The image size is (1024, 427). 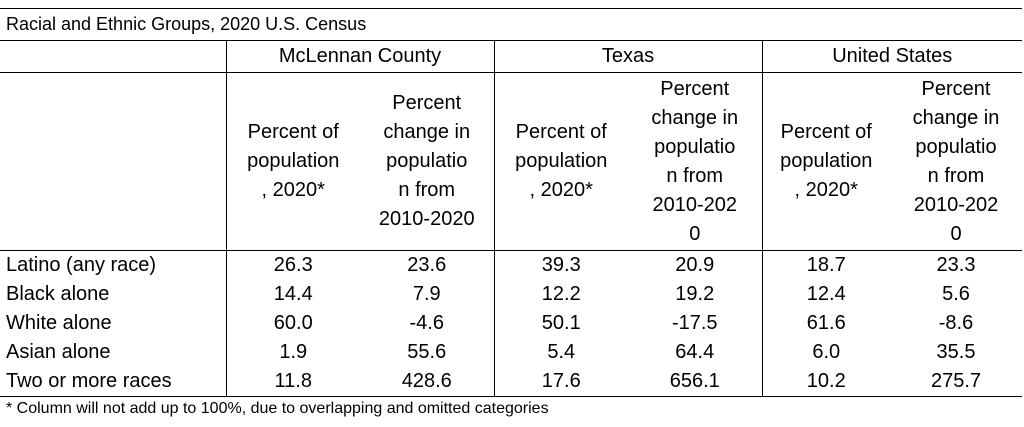 I want to click on table-cell: 656.1, so click(x=695, y=382).